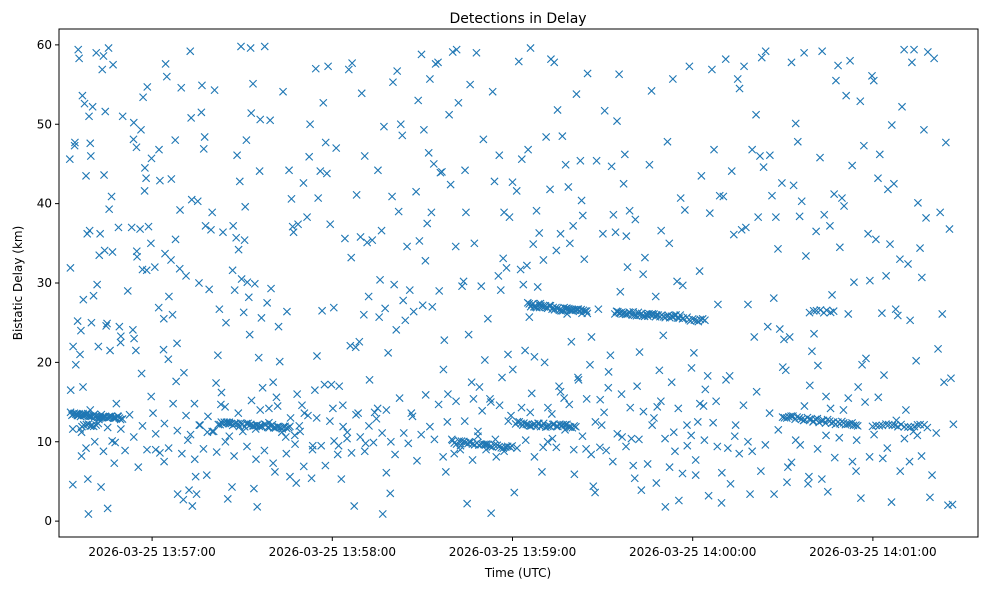 The height and width of the screenshot is (590, 989). What do you see at coordinates (48, 283) in the screenshot?
I see `y-axis: 0 10 20 30 40 50 60` at bounding box center [48, 283].